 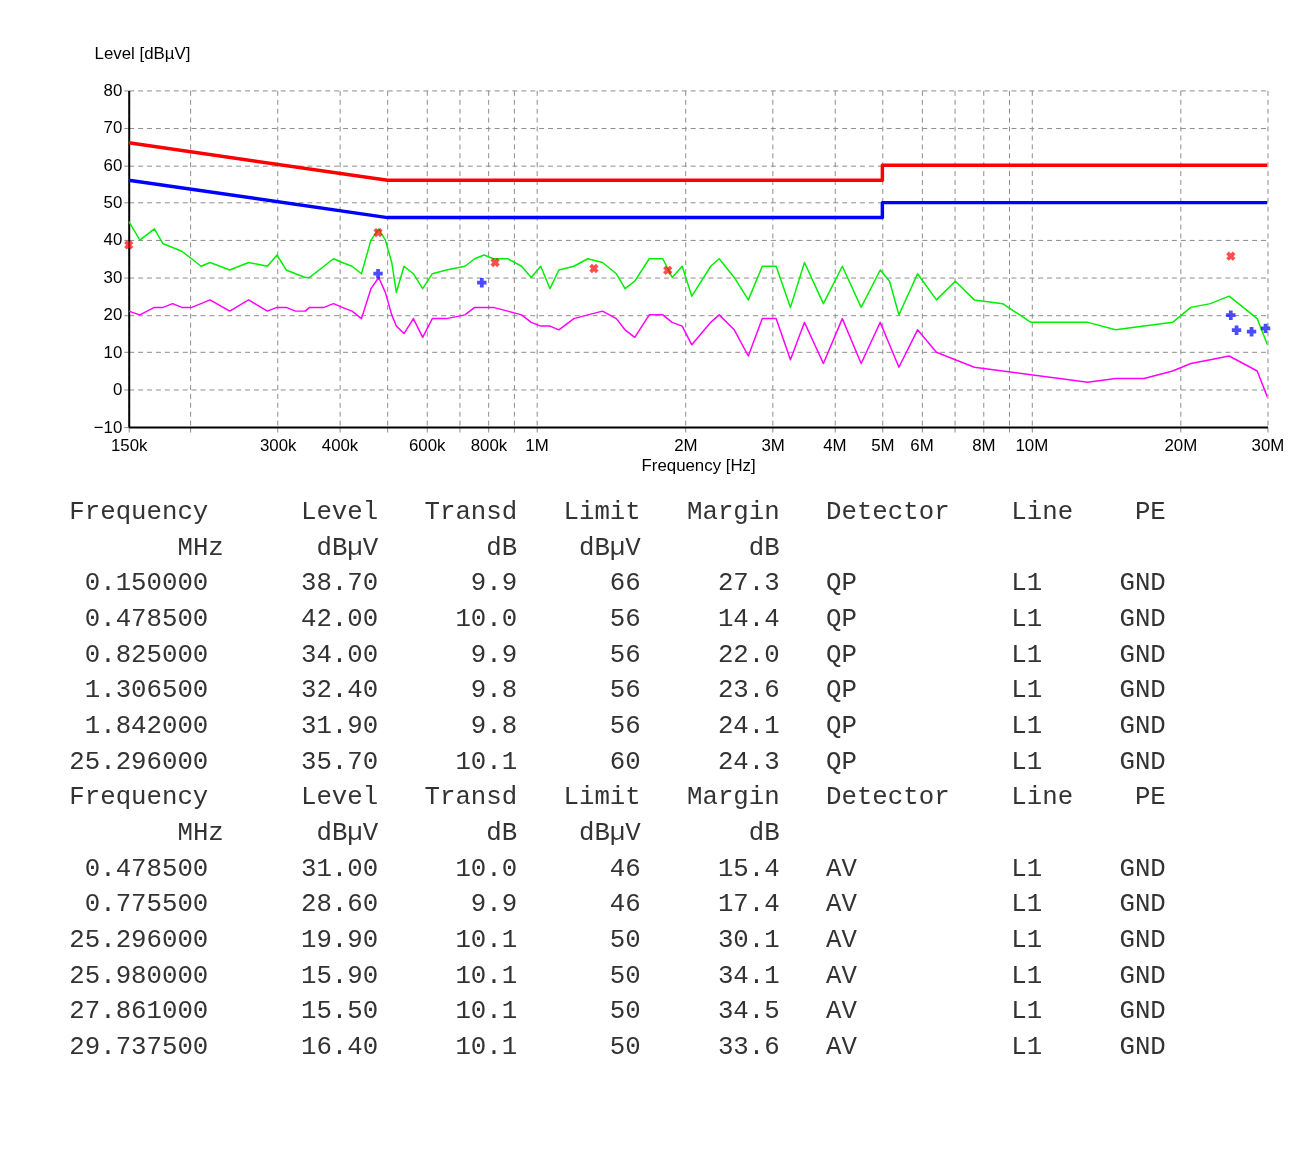 What do you see at coordinates (922, 446) in the screenshot?
I see `x-tick-label: 6M` at bounding box center [922, 446].